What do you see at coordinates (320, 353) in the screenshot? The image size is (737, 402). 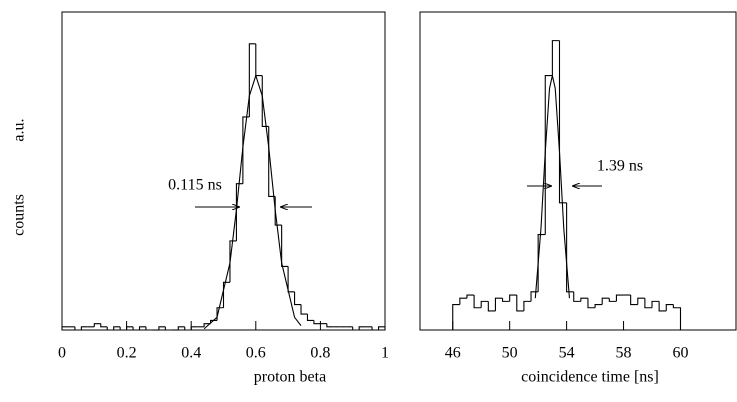 I see `x-tick-label: 0.8` at bounding box center [320, 353].